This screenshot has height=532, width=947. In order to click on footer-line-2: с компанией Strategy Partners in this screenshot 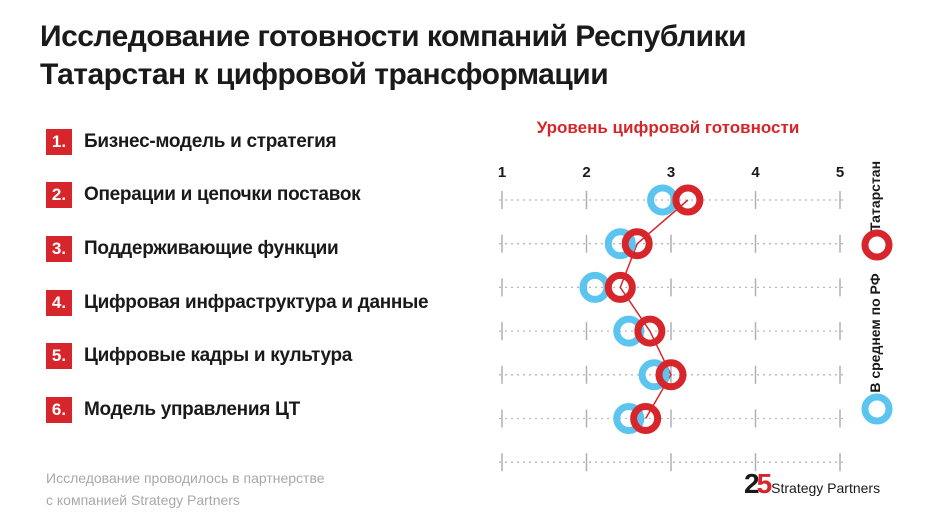, I will do `click(143, 500)`.